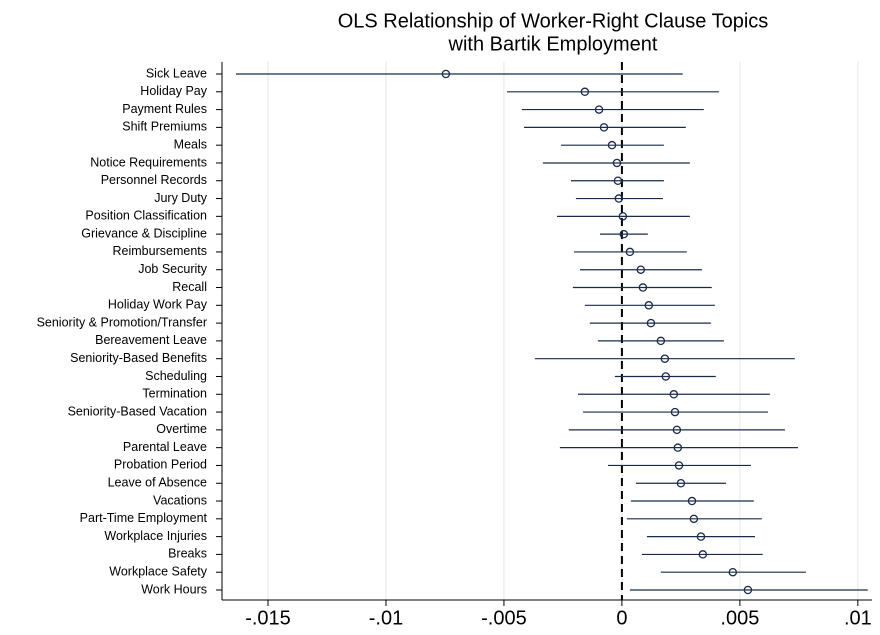 This screenshot has width=880, height=635. What do you see at coordinates (165, 447) in the screenshot?
I see `category-label: Parental Leave` at bounding box center [165, 447].